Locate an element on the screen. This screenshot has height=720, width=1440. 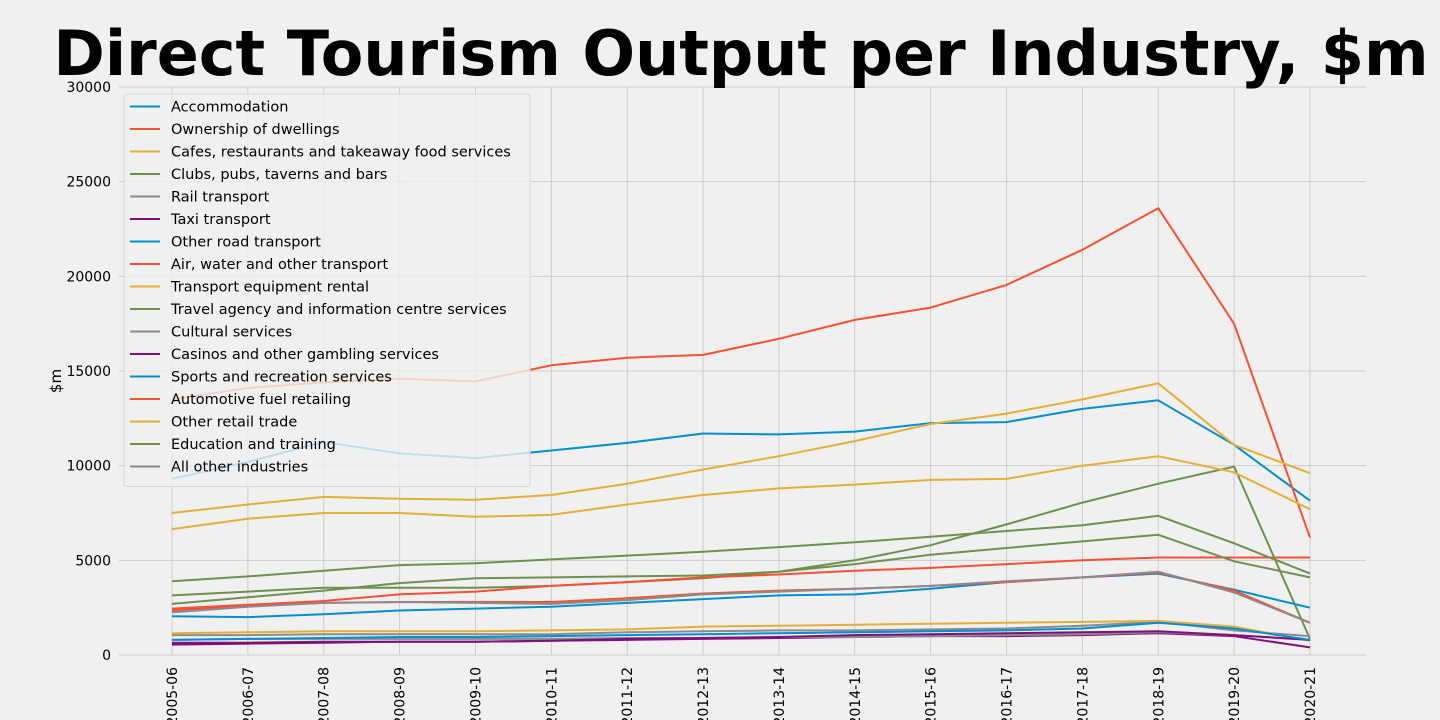
chart-title: Direct Tourism Output per Industry, $m is located at coordinates (740, 53).